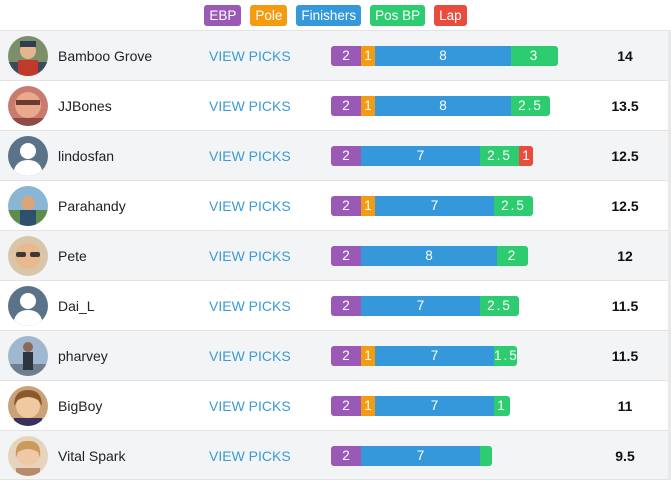  Describe the element at coordinates (85, 106) in the screenshot. I see `player-name: JJBones` at that location.